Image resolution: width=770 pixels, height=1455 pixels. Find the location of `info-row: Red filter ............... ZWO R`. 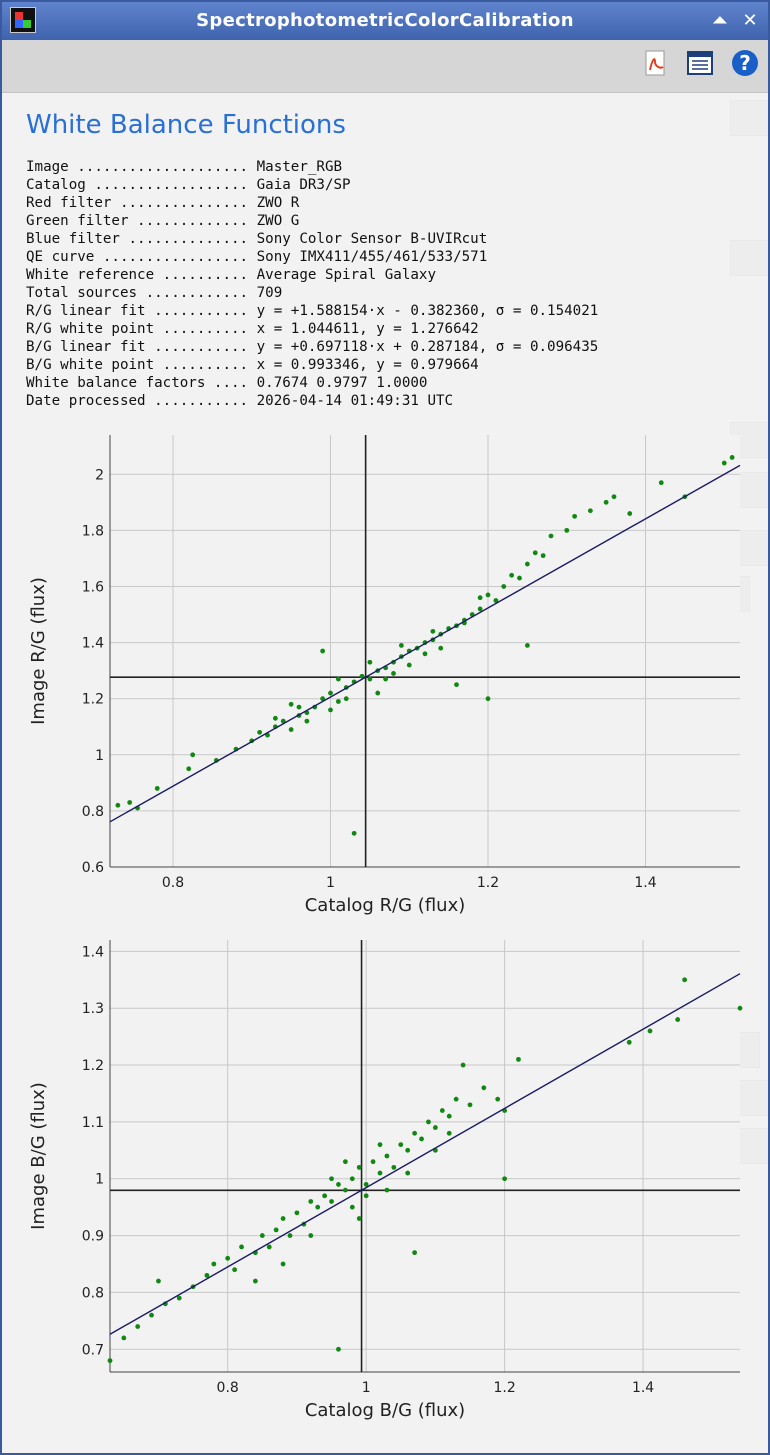

info-row: Red filter ............... ZWO R is located at coordinates (163, 203).